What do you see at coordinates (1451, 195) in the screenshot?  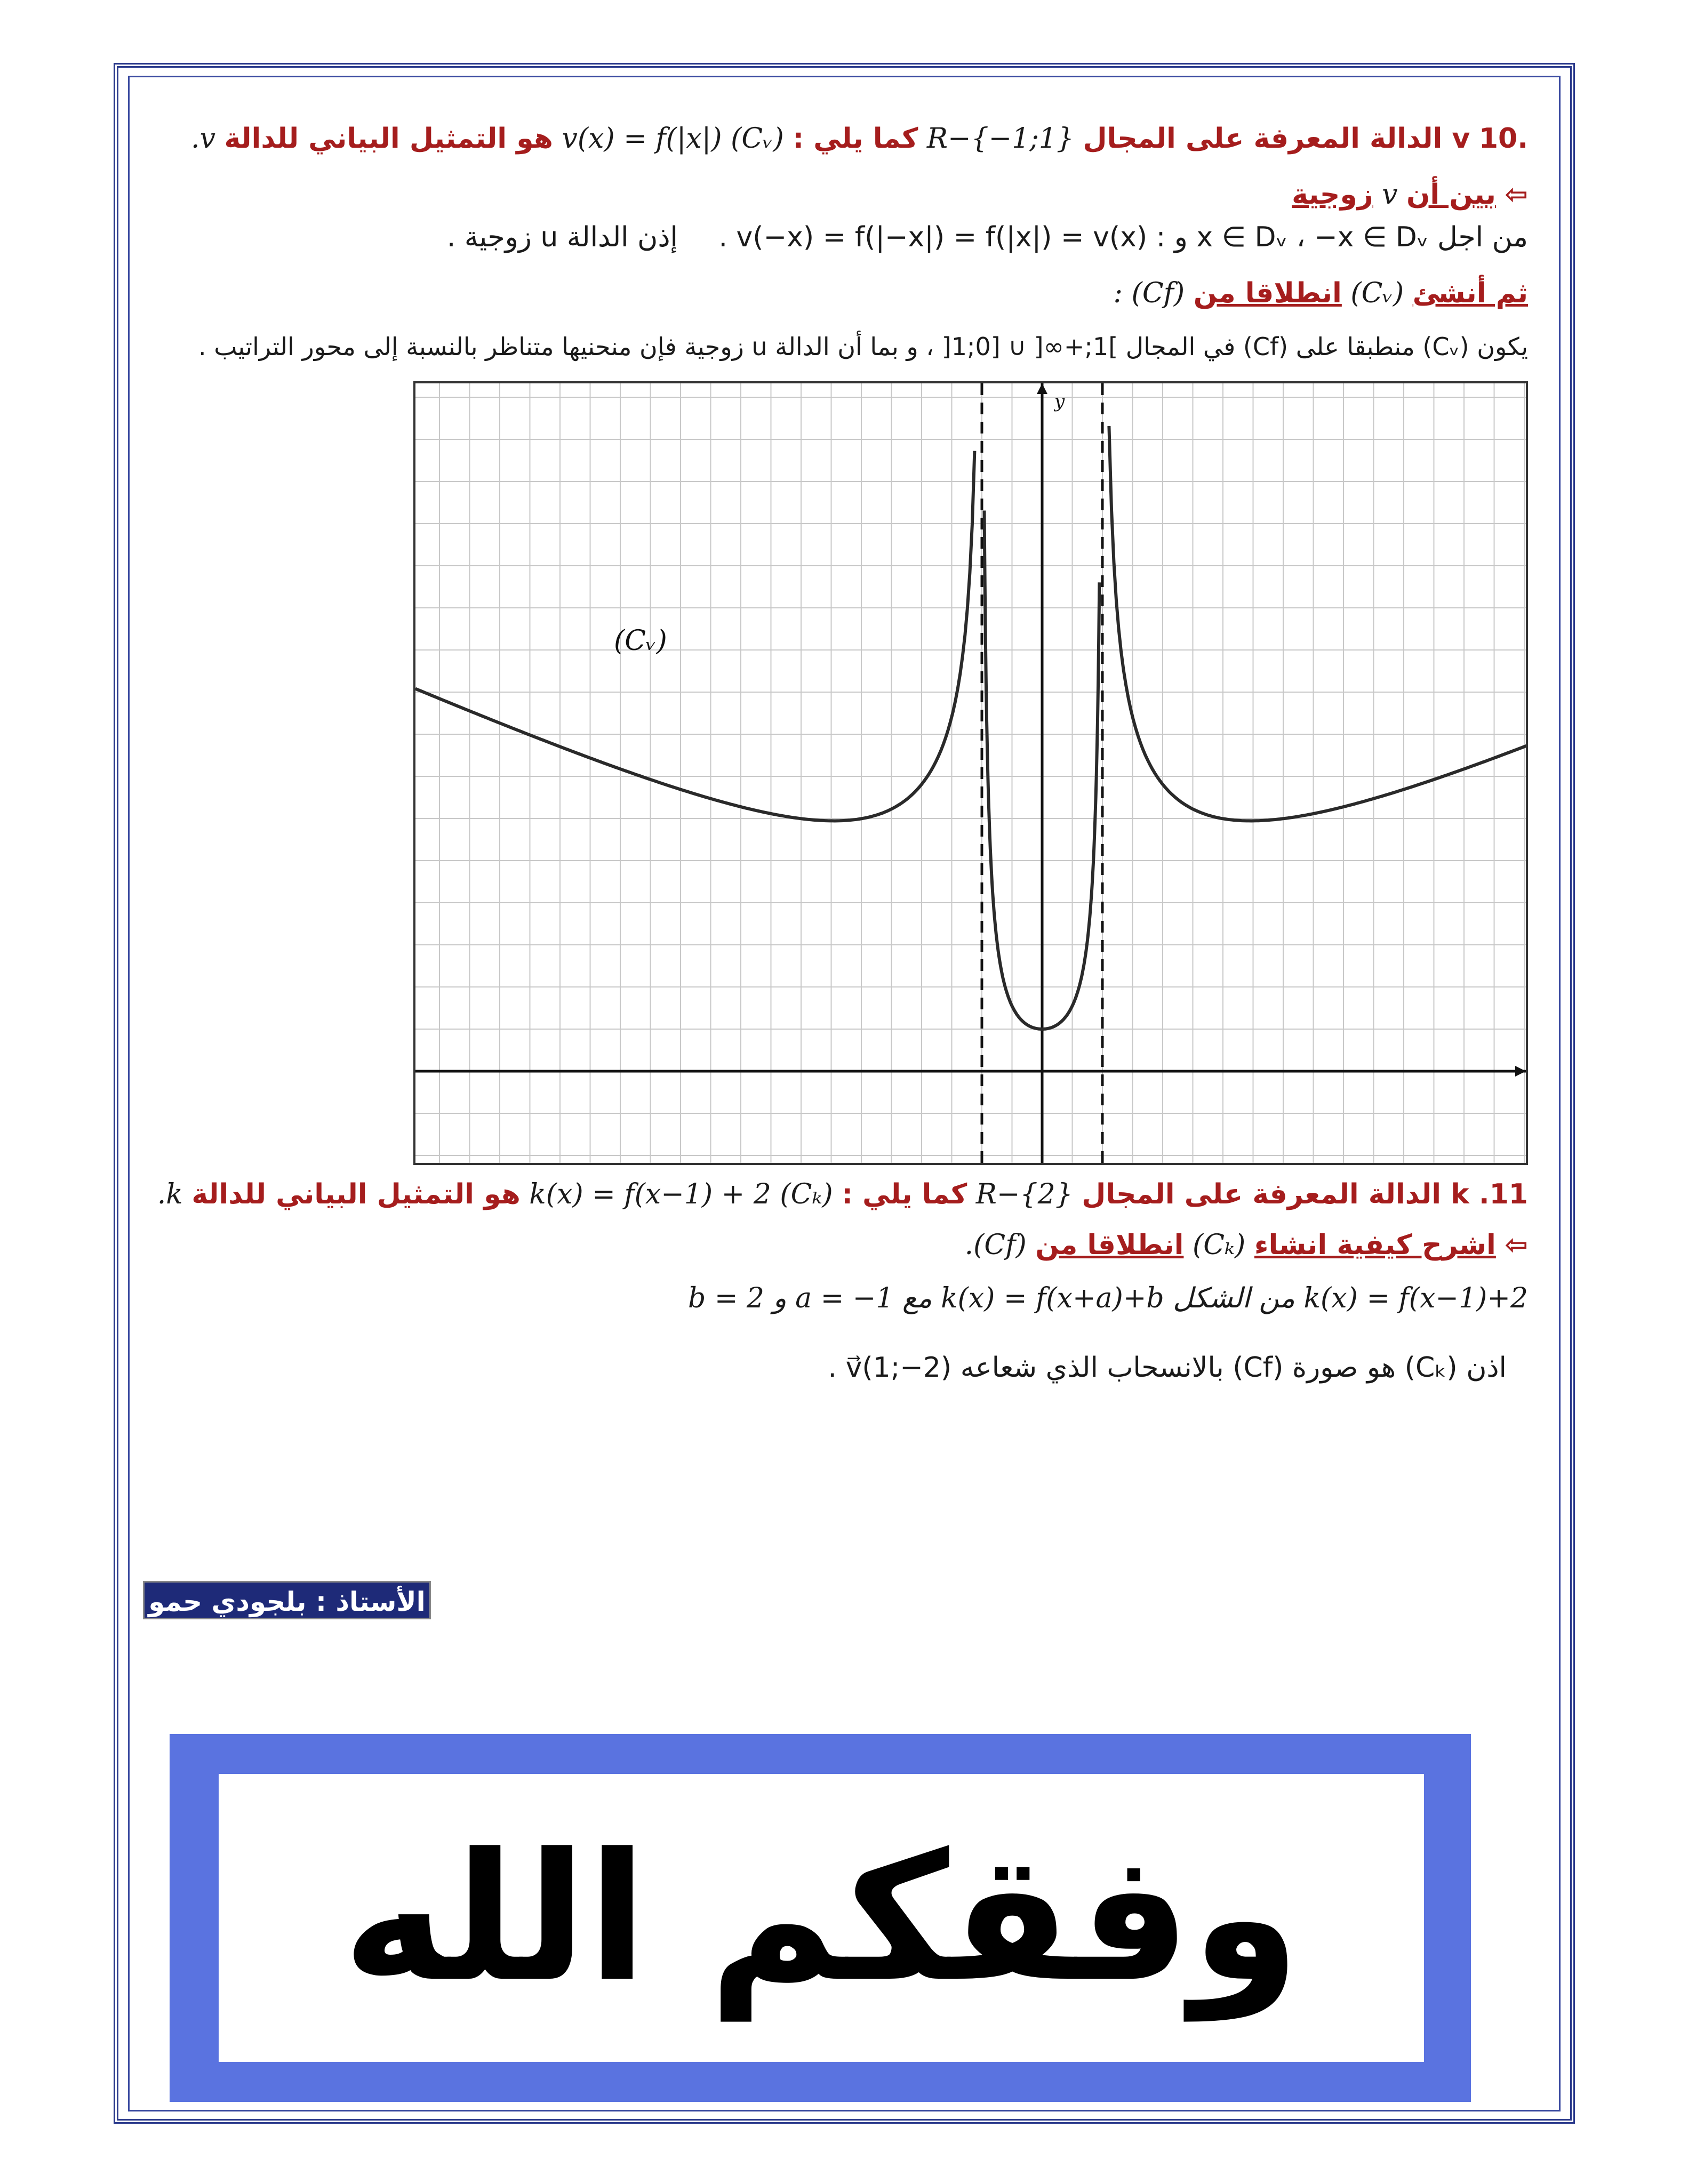 I see `task-10a-label: بين أن` at bounding box center [1451, 195].